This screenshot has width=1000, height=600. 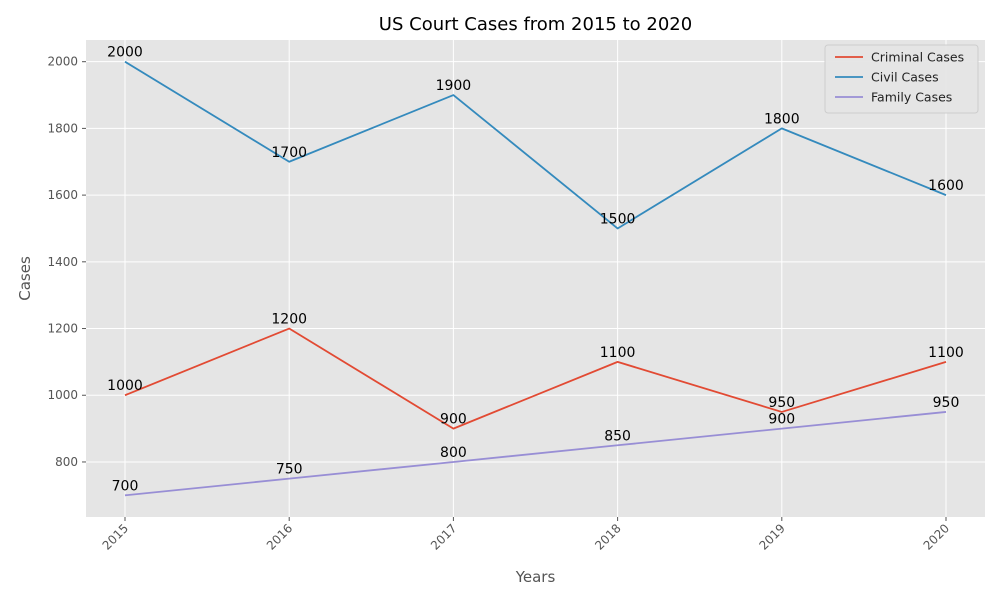 What do you see at coordinates (781, 420) in the screenshot?
I see `data-label-family-cases: 900` at bounding box center [781, 420].